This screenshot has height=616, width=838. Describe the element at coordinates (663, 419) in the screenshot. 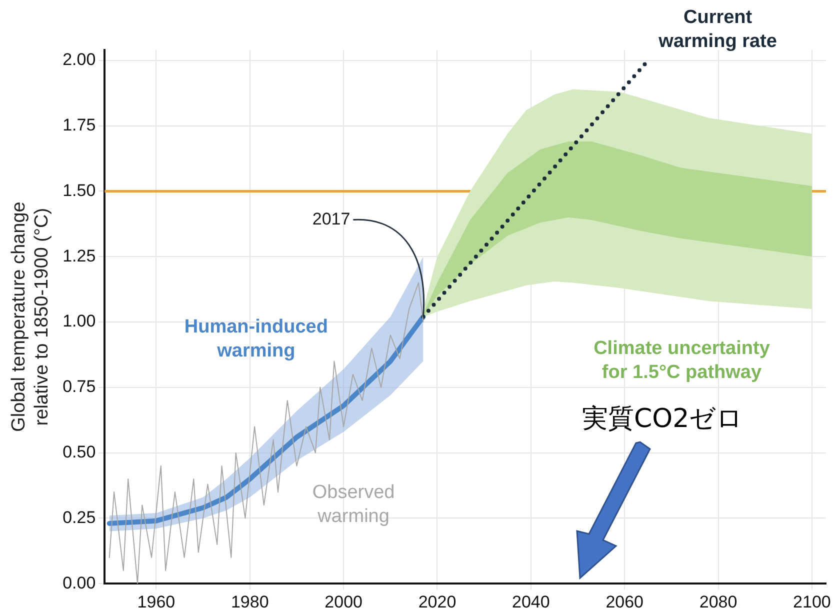

I see `annotation: 実質CO2ゼロ` at that location.